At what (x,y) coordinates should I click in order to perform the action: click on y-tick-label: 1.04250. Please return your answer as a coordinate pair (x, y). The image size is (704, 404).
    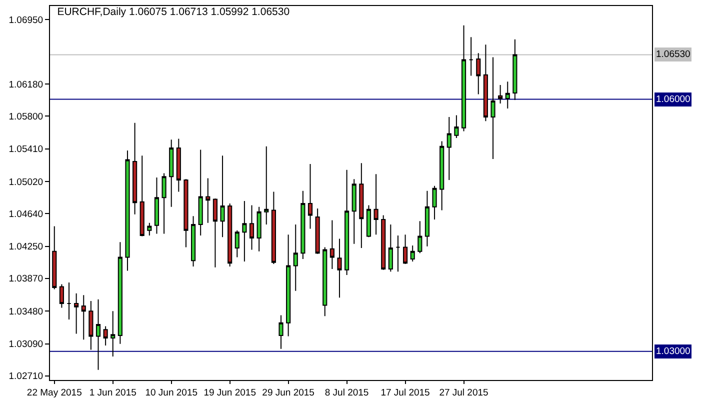
    Looking at the image, I should click on (26, 247).